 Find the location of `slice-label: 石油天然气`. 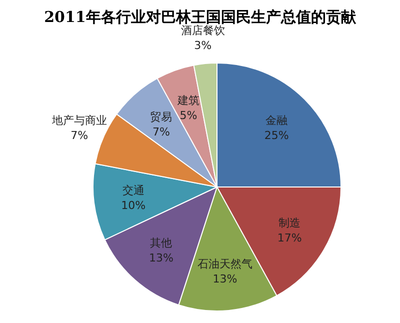

slice-label: 石油天然气 is located at coordinates (224, 263).